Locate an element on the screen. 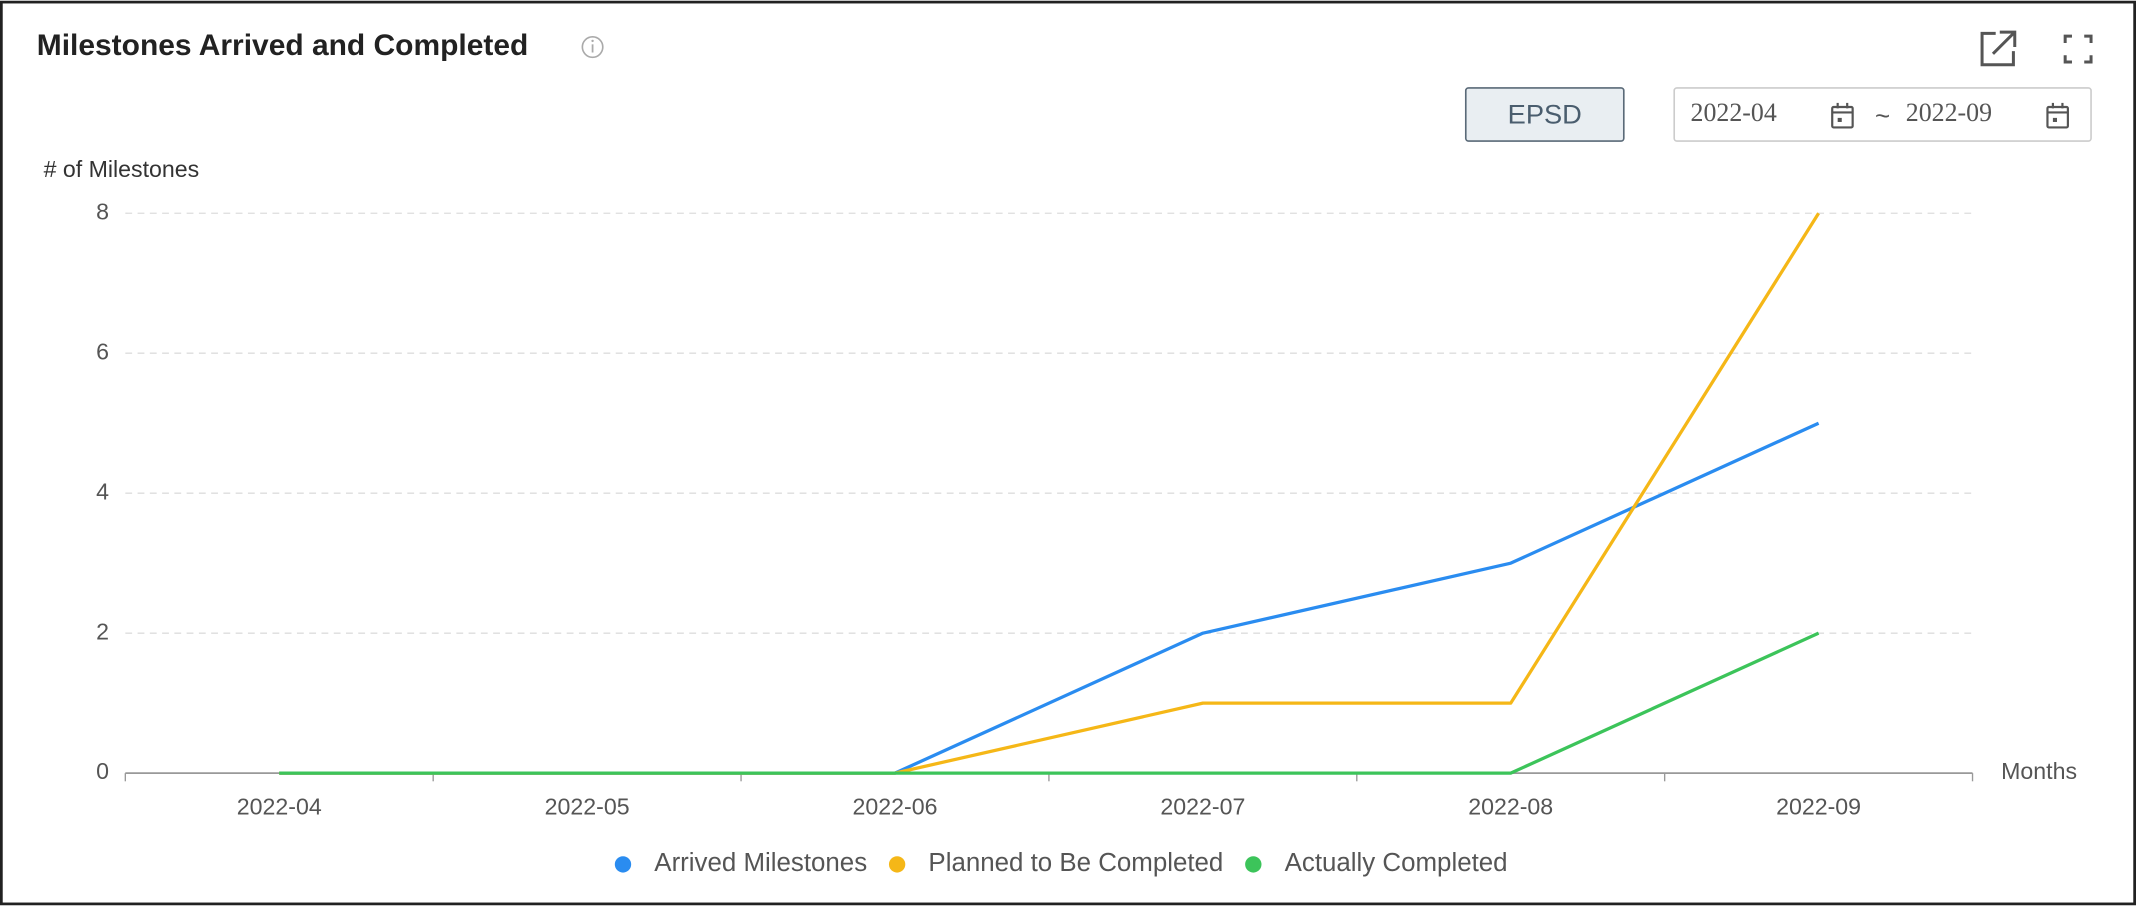 This screenshot has height=906, width=2136. y-axis-label: # of Milestones is located at coordinates (122, 169).